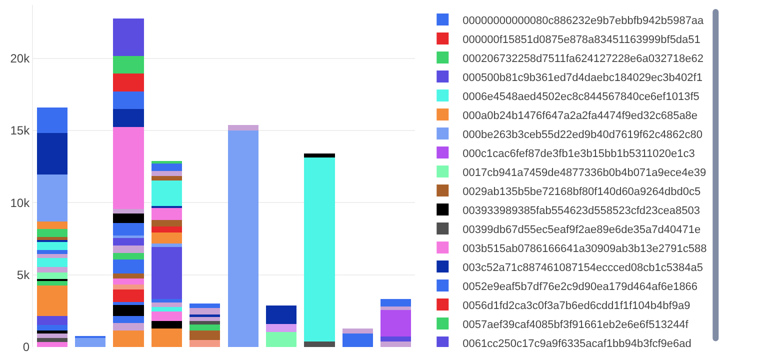 Image resolution: width=763 pixels, height=357 pixels. What do you see at coordinates (26, 347) in the screenshot?
I see `y-tick-label: 0` at bounding box center [26, 347].